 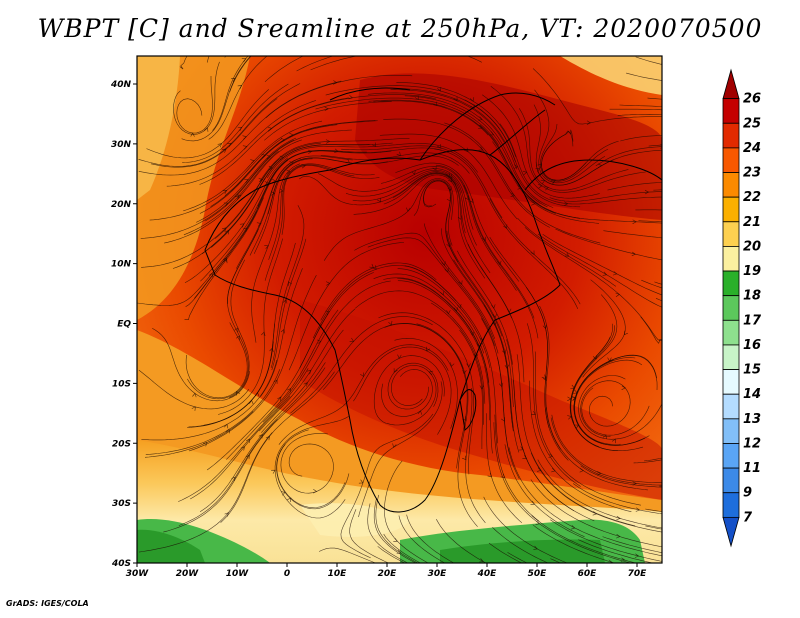 What do you see at coordinates (752, 296) in the screenshot?
I see `colorbar-label: 18` at bounding box center [752, 296].